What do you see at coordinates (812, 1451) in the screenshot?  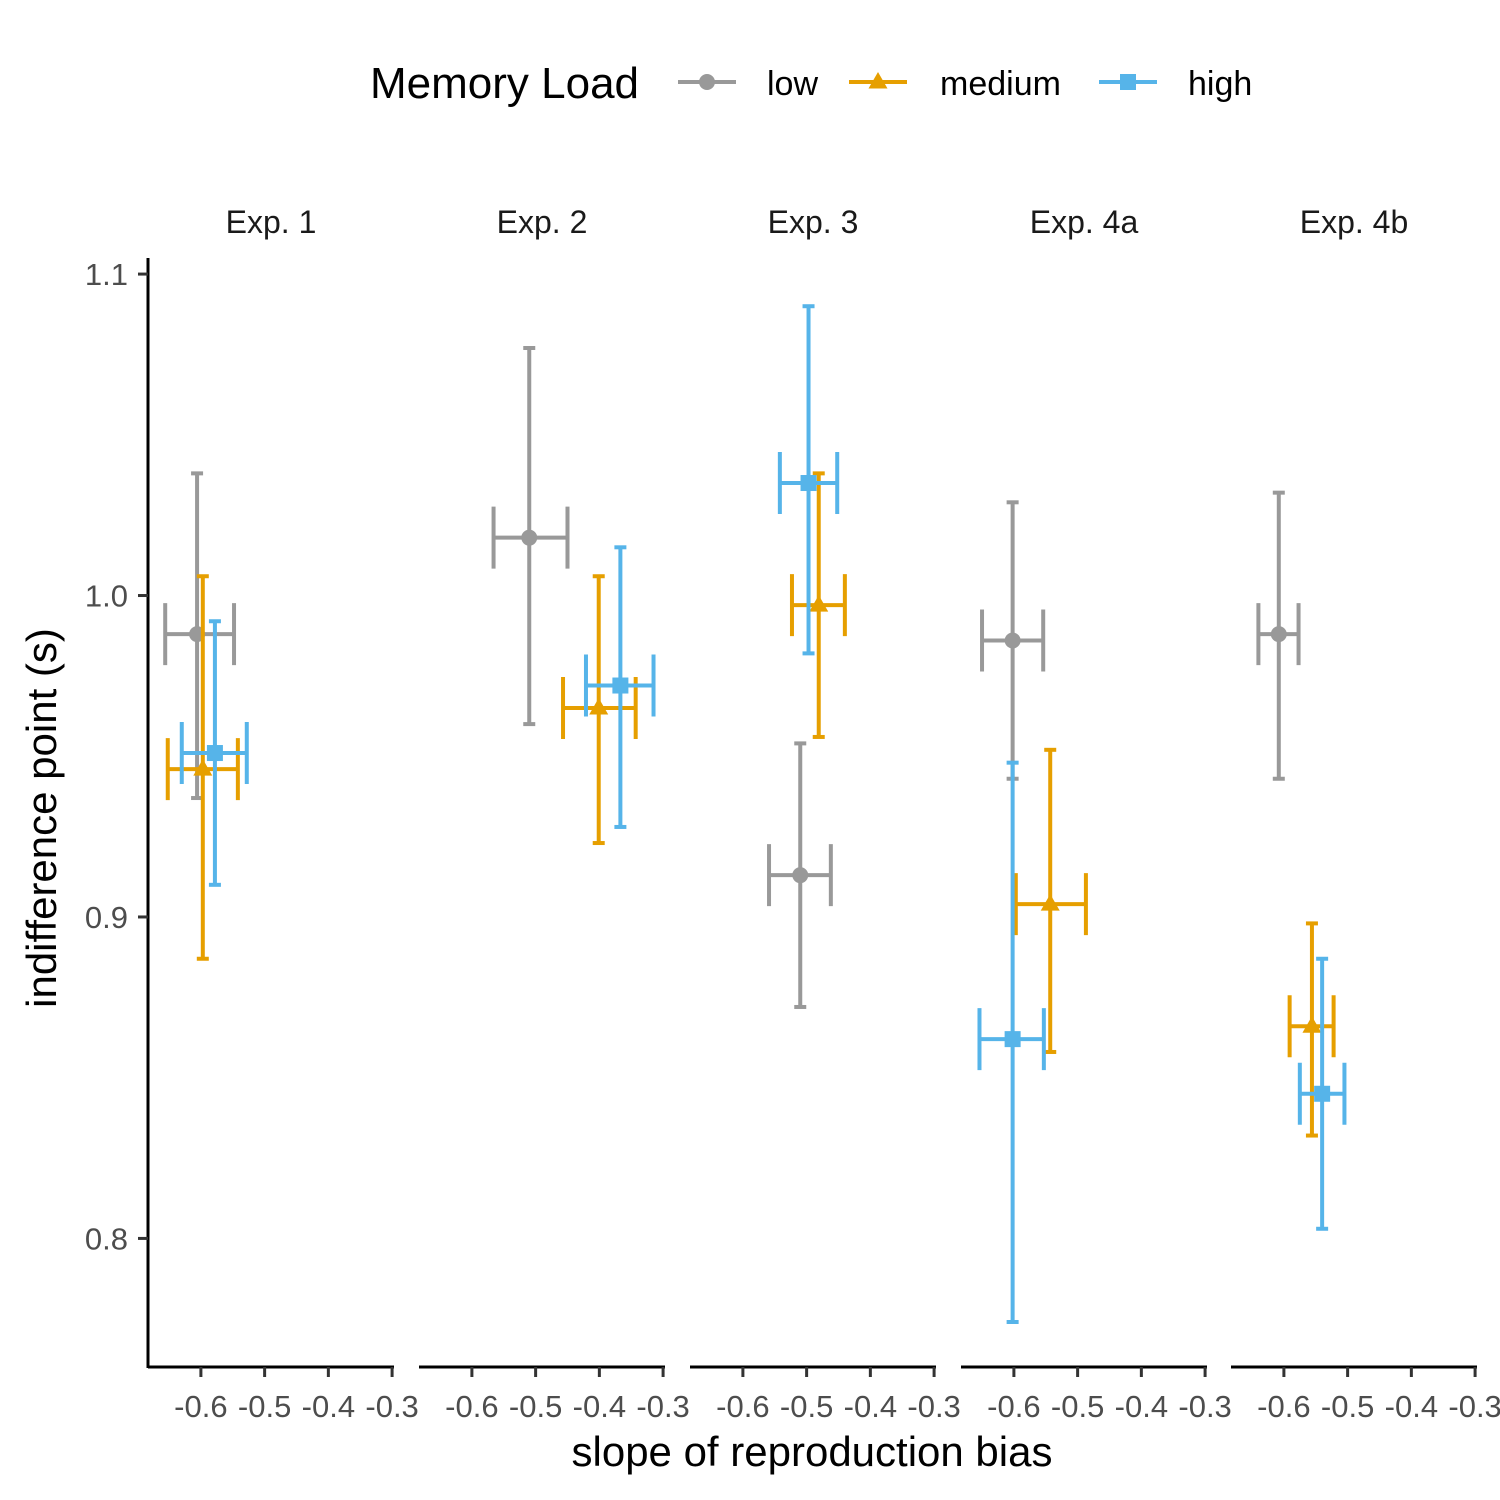 I see `x-axis-title: slope of reproduction bias` at bounding box center [812, 1451].